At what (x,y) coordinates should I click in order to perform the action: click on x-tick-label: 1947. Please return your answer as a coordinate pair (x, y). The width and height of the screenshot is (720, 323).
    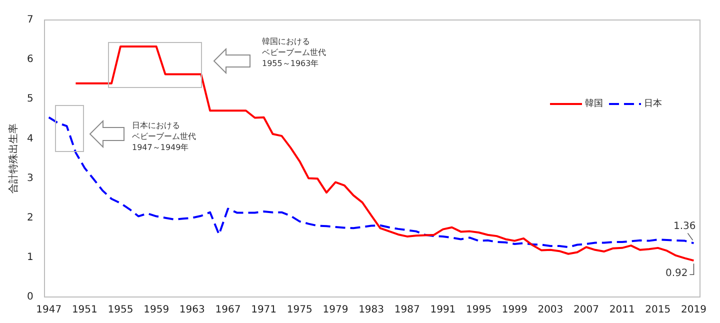
    Looking at the image, I should click on (49, 310).